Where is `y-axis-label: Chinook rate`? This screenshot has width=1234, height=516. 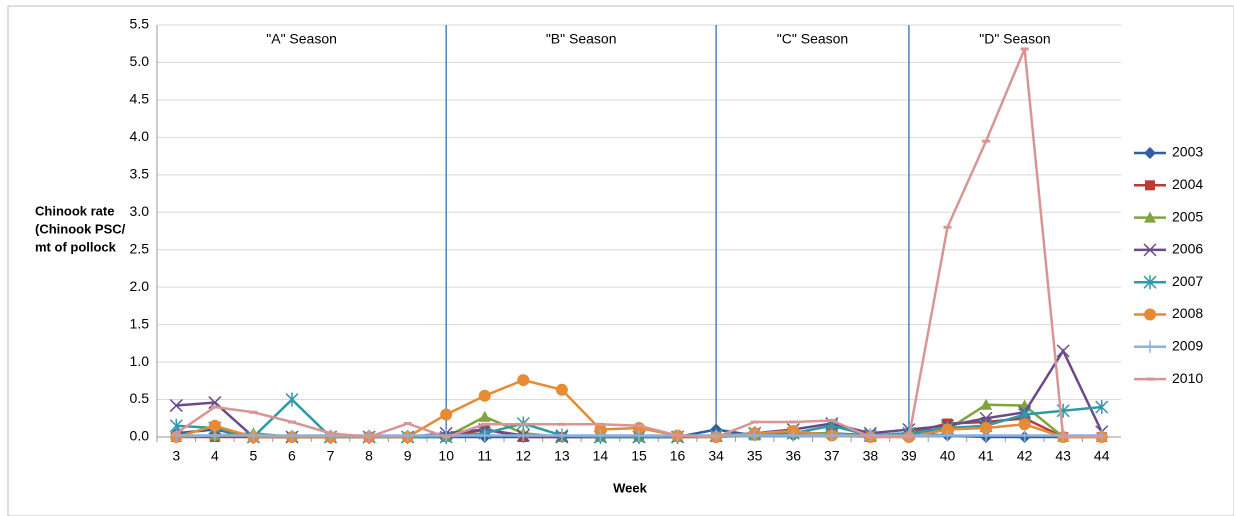
y-axis-label: Chinook rate is located at coordinates (74, 210).